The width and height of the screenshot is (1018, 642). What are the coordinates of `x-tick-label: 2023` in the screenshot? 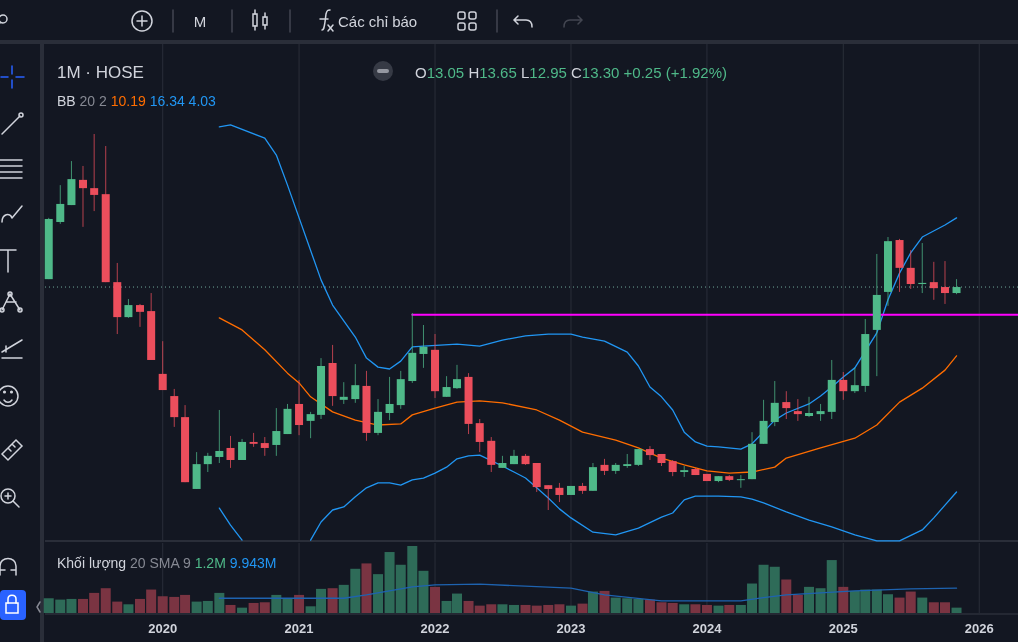 It's located at (571, 628).